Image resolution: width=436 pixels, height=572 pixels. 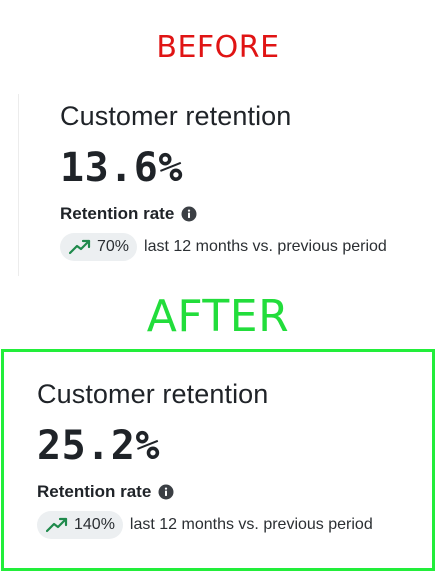 What do you see at coordinates (121, 168) in the screenshot?
I see `retention-value: 13.6%` at bounding box center [121, 168].